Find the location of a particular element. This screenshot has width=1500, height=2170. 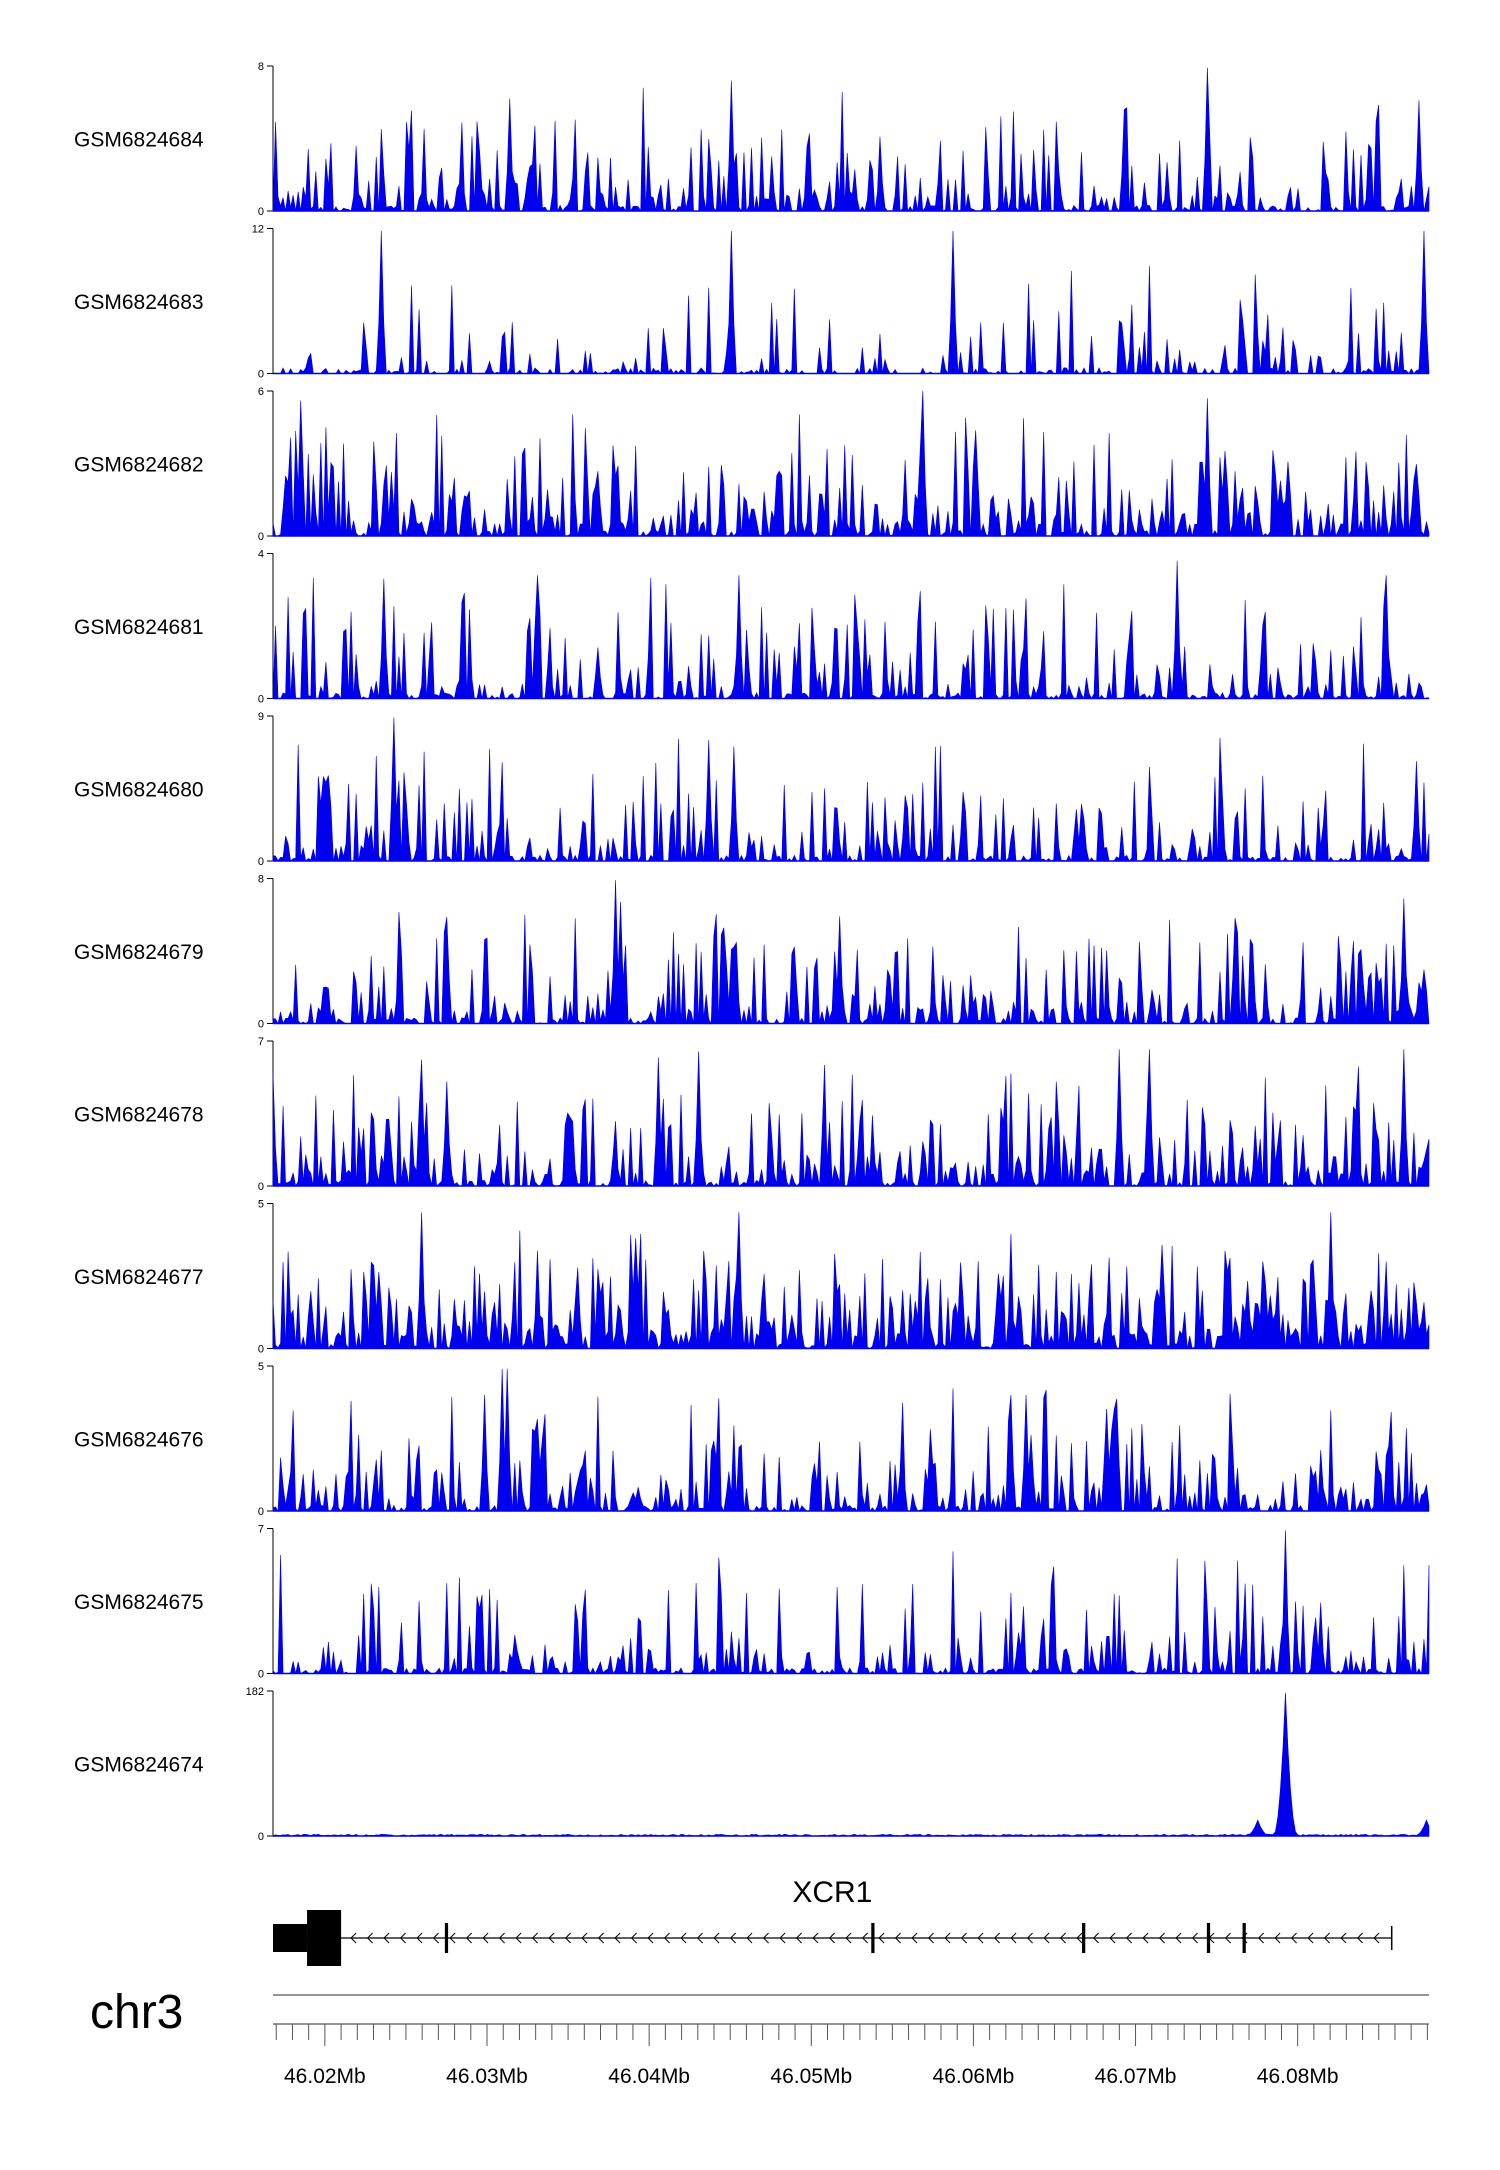

y-axis-max-label: 4 is located at coordinates (261, 555).